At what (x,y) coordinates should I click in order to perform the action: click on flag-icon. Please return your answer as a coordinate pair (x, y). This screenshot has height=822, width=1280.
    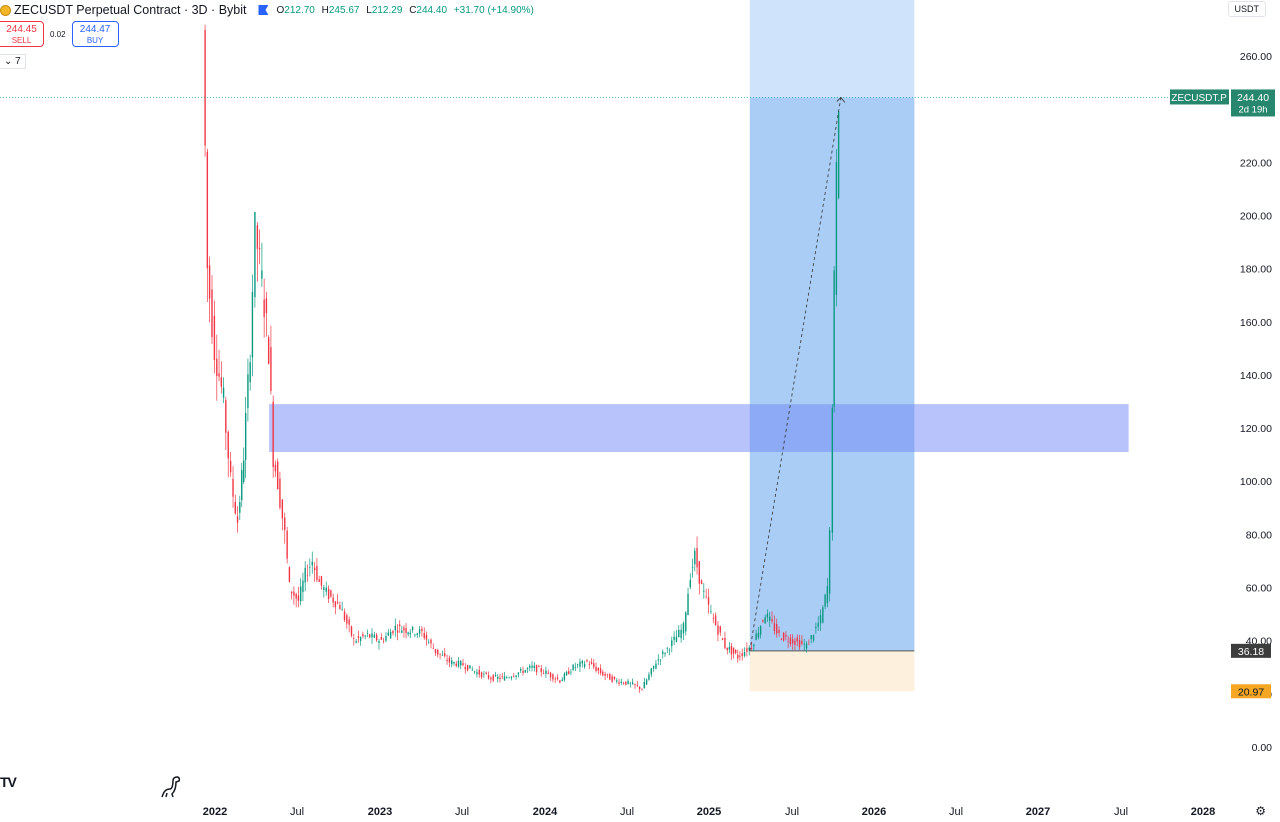
    Looking at the image, I should click on (263, 10).